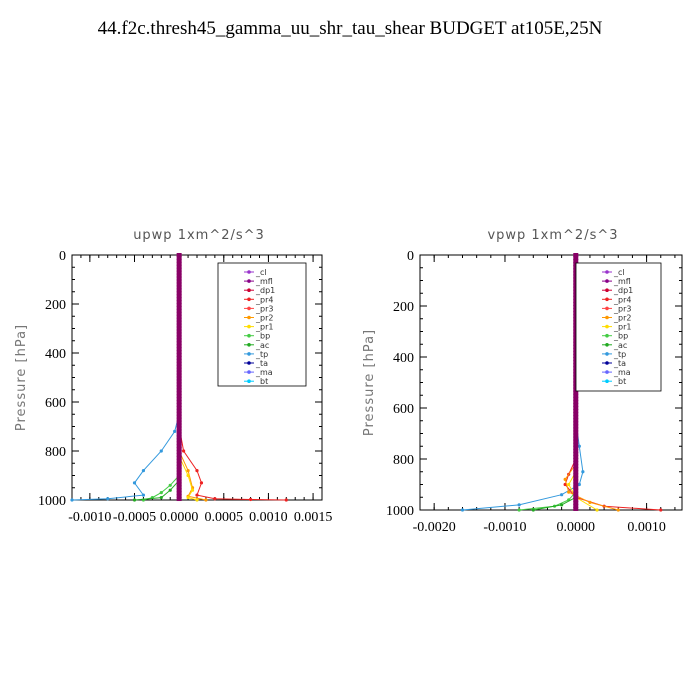  I want to click on legend-label: _mfl, so click(264, 281).